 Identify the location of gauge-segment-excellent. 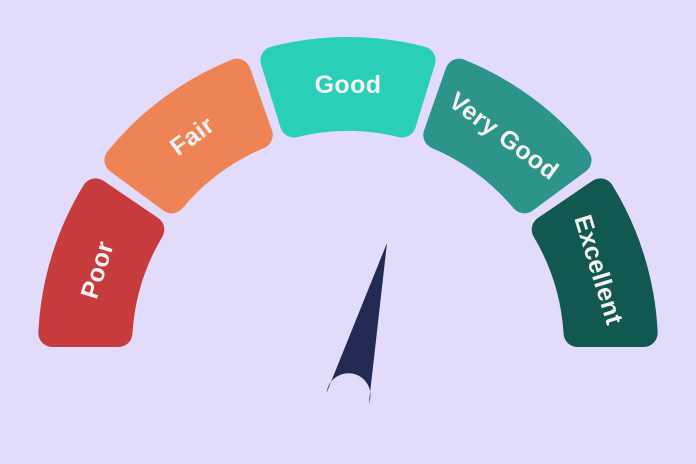
(594, 262).